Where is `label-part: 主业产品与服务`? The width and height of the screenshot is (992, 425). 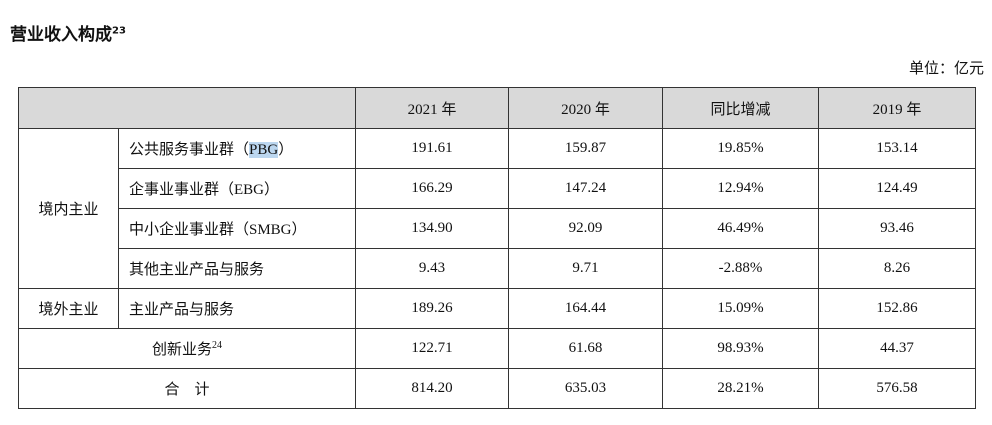 label-part: 主业产品与服务 is located at coordinates (182, 310).